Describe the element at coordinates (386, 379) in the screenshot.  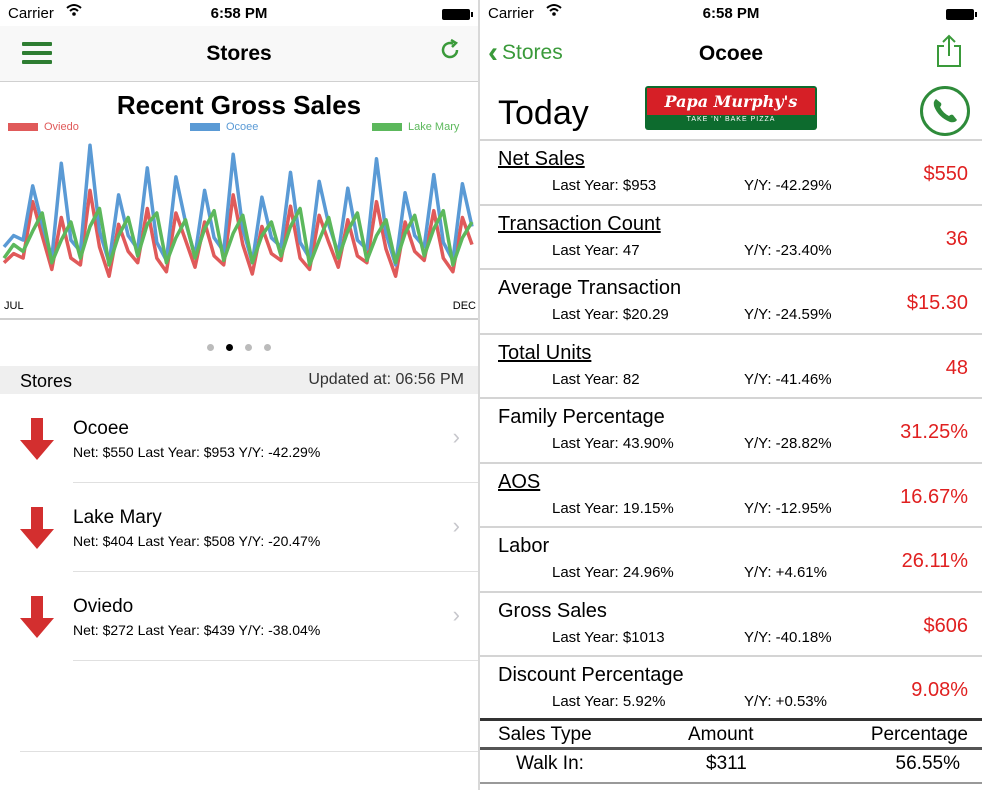
I see `updated-at: Updated at: 06:56 PM` at that location.